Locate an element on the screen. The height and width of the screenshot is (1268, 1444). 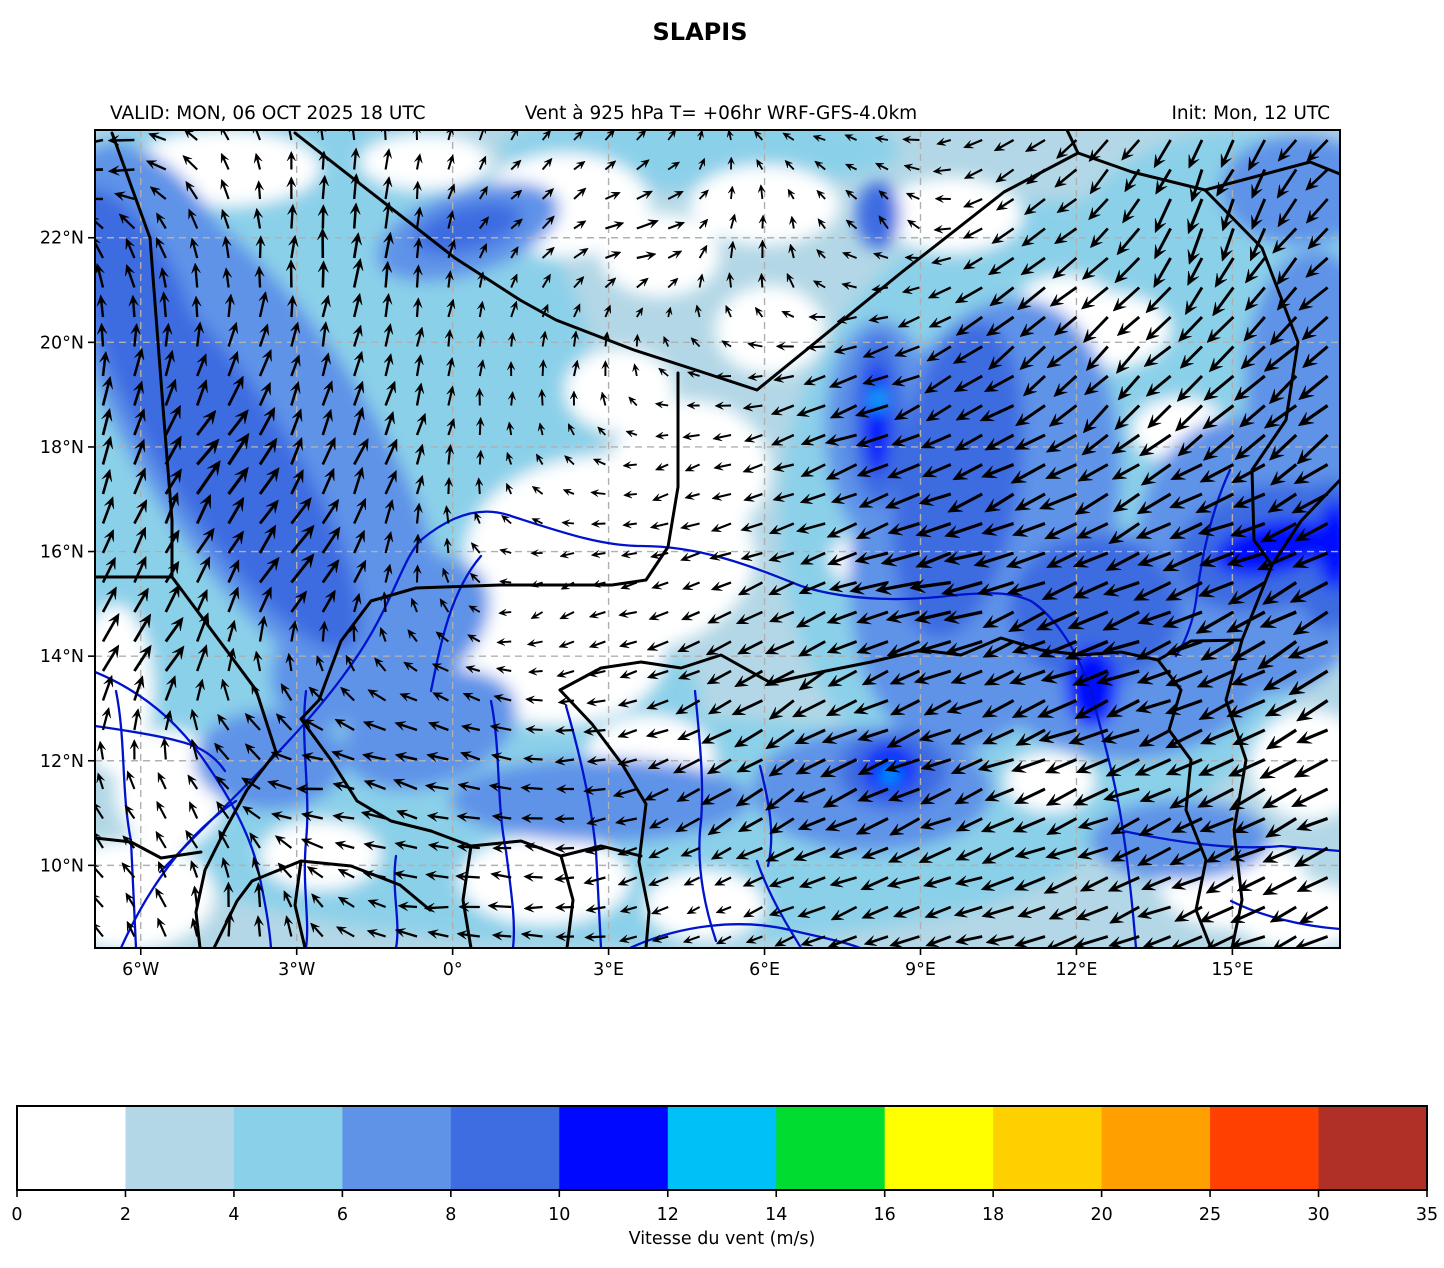
x-axis-tick-label: 15°E is located at coordinates (1232, 970).